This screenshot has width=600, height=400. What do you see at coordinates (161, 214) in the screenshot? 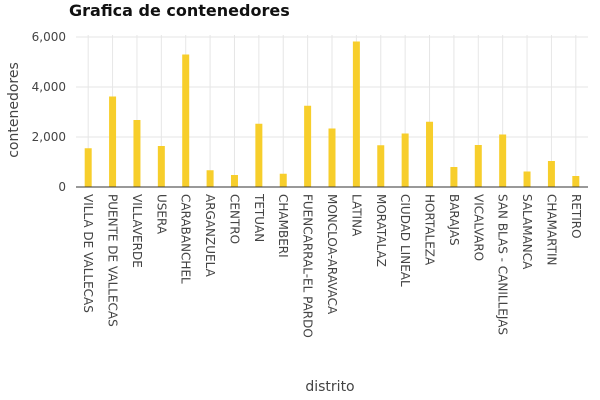
I see `x-tick-label: USERA` at bounding box center [161, 214].